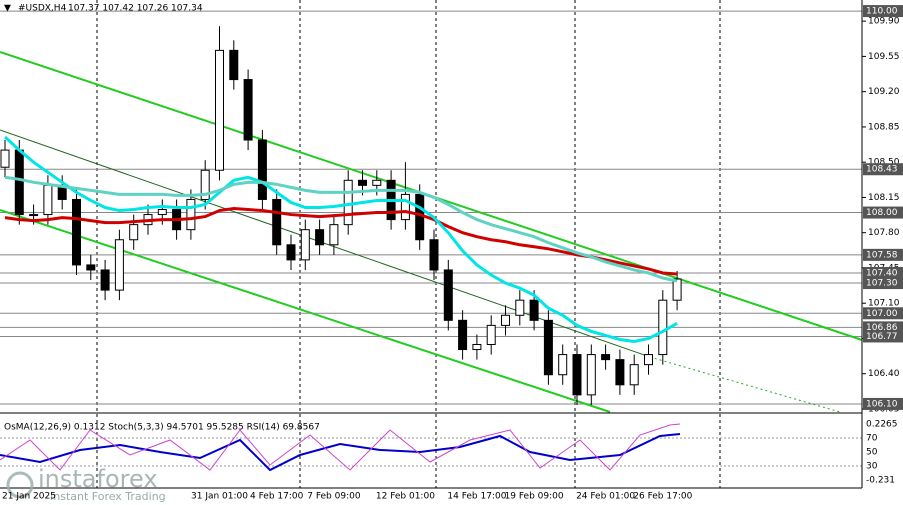  I want to click on x-tick-label: 12 Feb 01:00, so click(405, 497).